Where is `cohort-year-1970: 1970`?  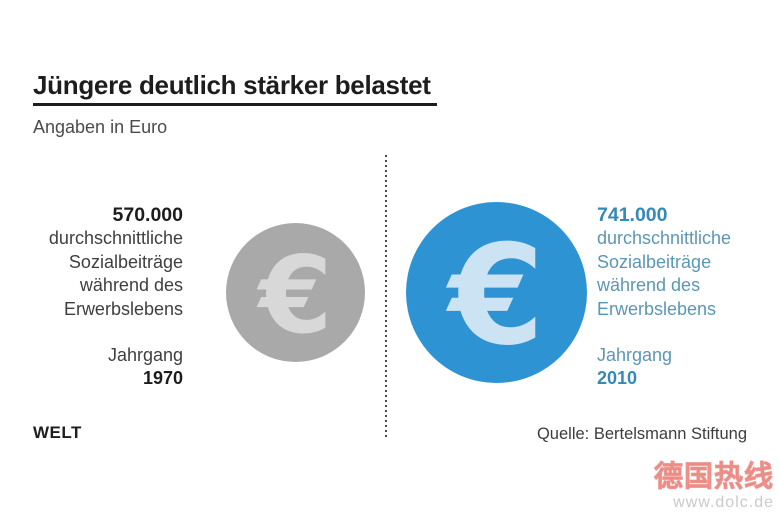
cohort-year-1970: 1970 is located at coordinates (162, 378).